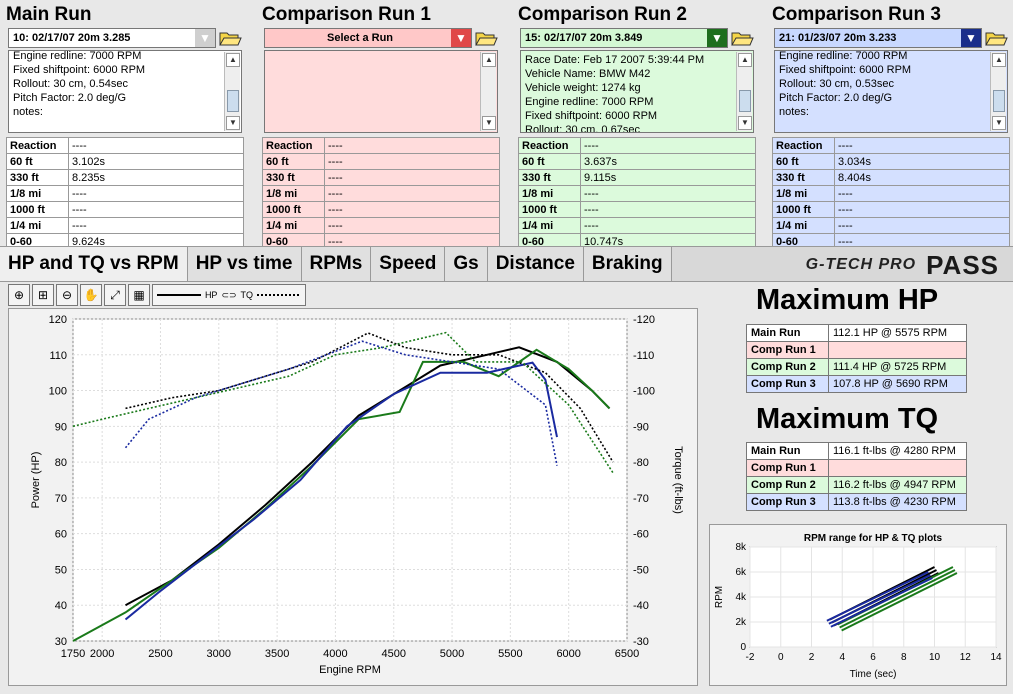  I want to click on y-tick-label: 30, so click(61, 642).